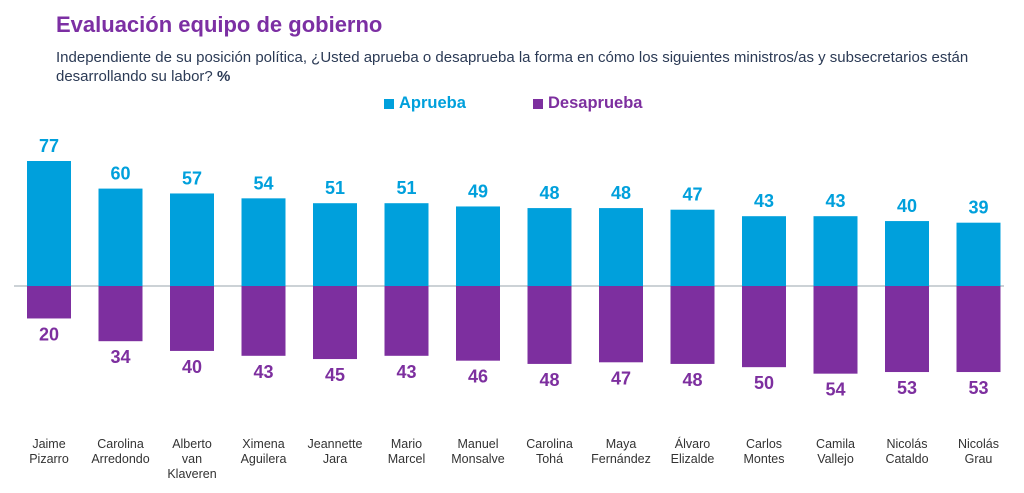 This screenshot has height=493, width=1024. What do you see at coordinates (335, 375) in the screenshot?
I see `data-label-desaprueba: 45` at bounding box center [335, 375].